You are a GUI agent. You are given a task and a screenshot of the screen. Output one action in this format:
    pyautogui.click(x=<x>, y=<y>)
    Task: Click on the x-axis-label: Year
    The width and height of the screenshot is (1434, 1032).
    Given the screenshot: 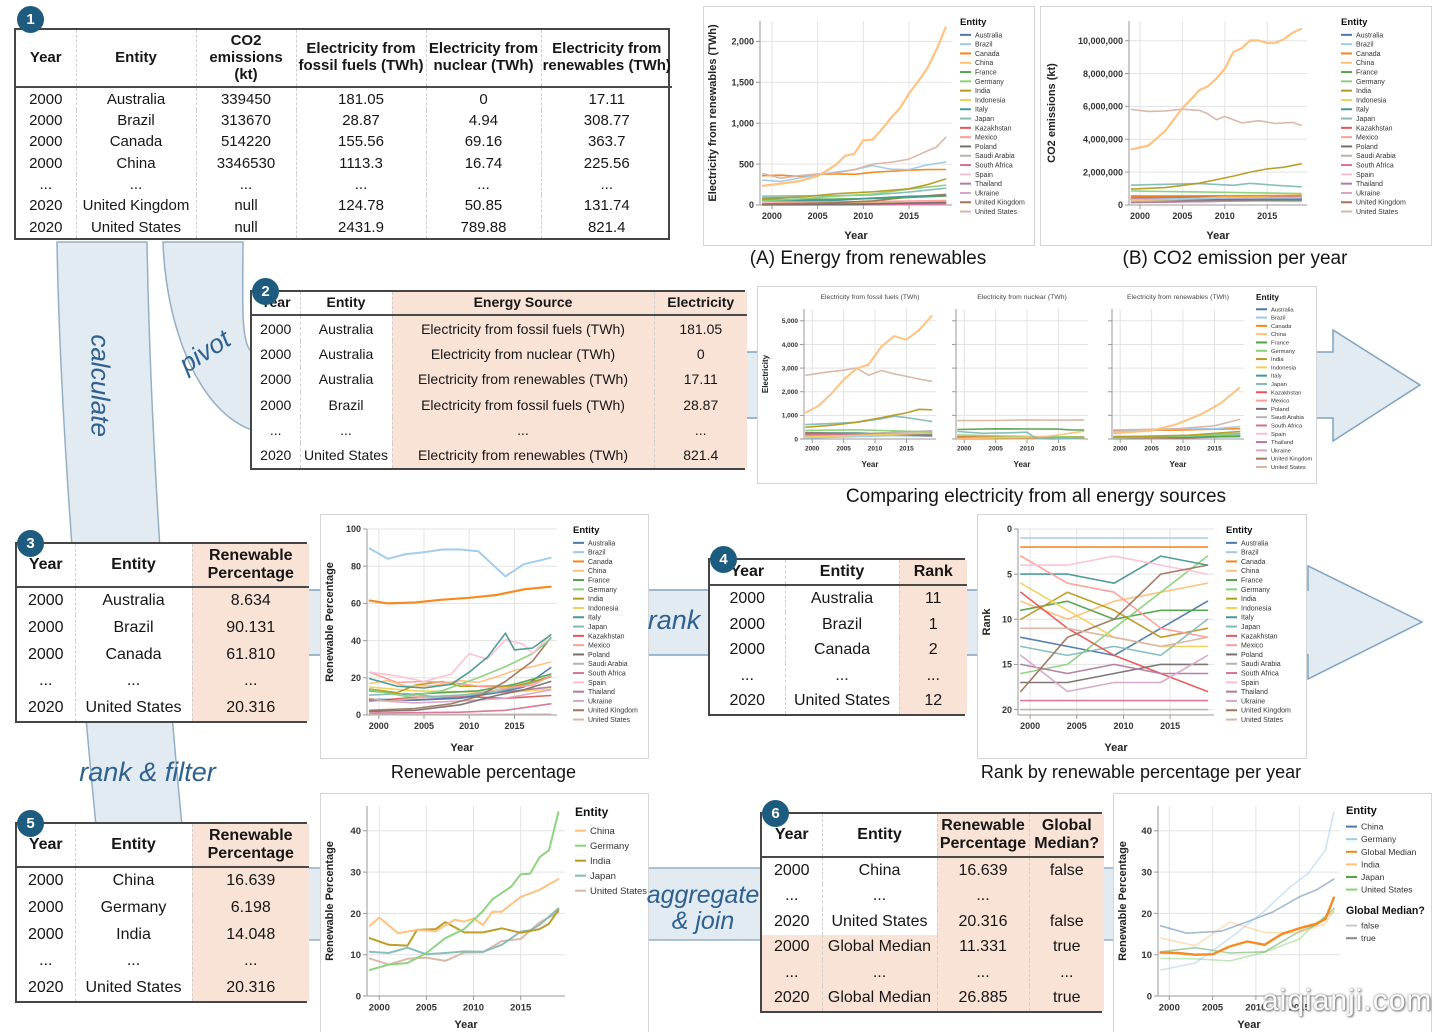 What is the action you would take?
    pyautogui.click(x=870, y=464)
    